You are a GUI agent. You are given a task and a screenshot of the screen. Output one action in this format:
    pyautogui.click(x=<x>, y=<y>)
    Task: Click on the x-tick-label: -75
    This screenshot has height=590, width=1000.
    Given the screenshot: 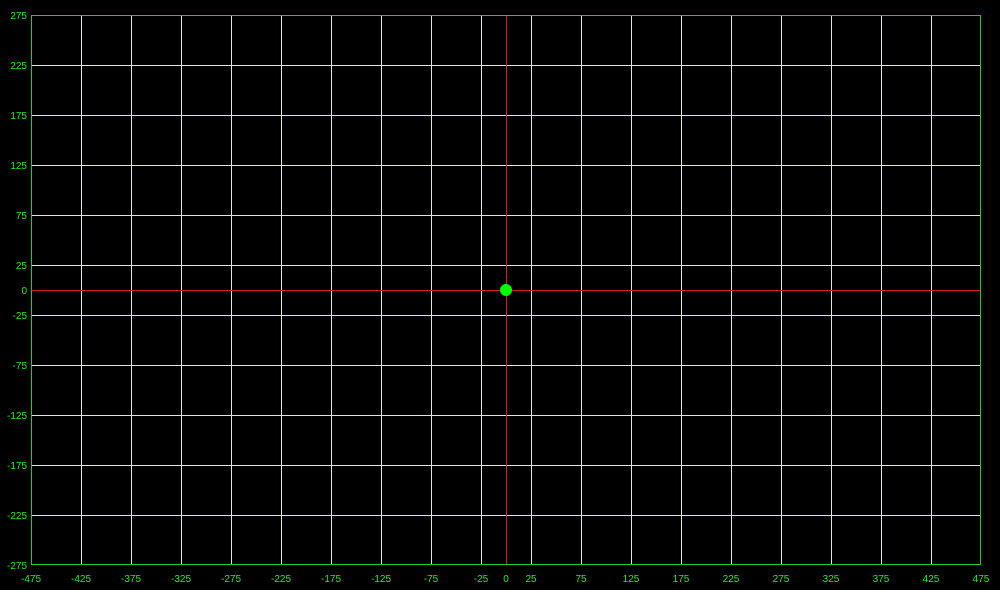 What is the action you would take?
    pyautogui.click(x=431, y=579)
    